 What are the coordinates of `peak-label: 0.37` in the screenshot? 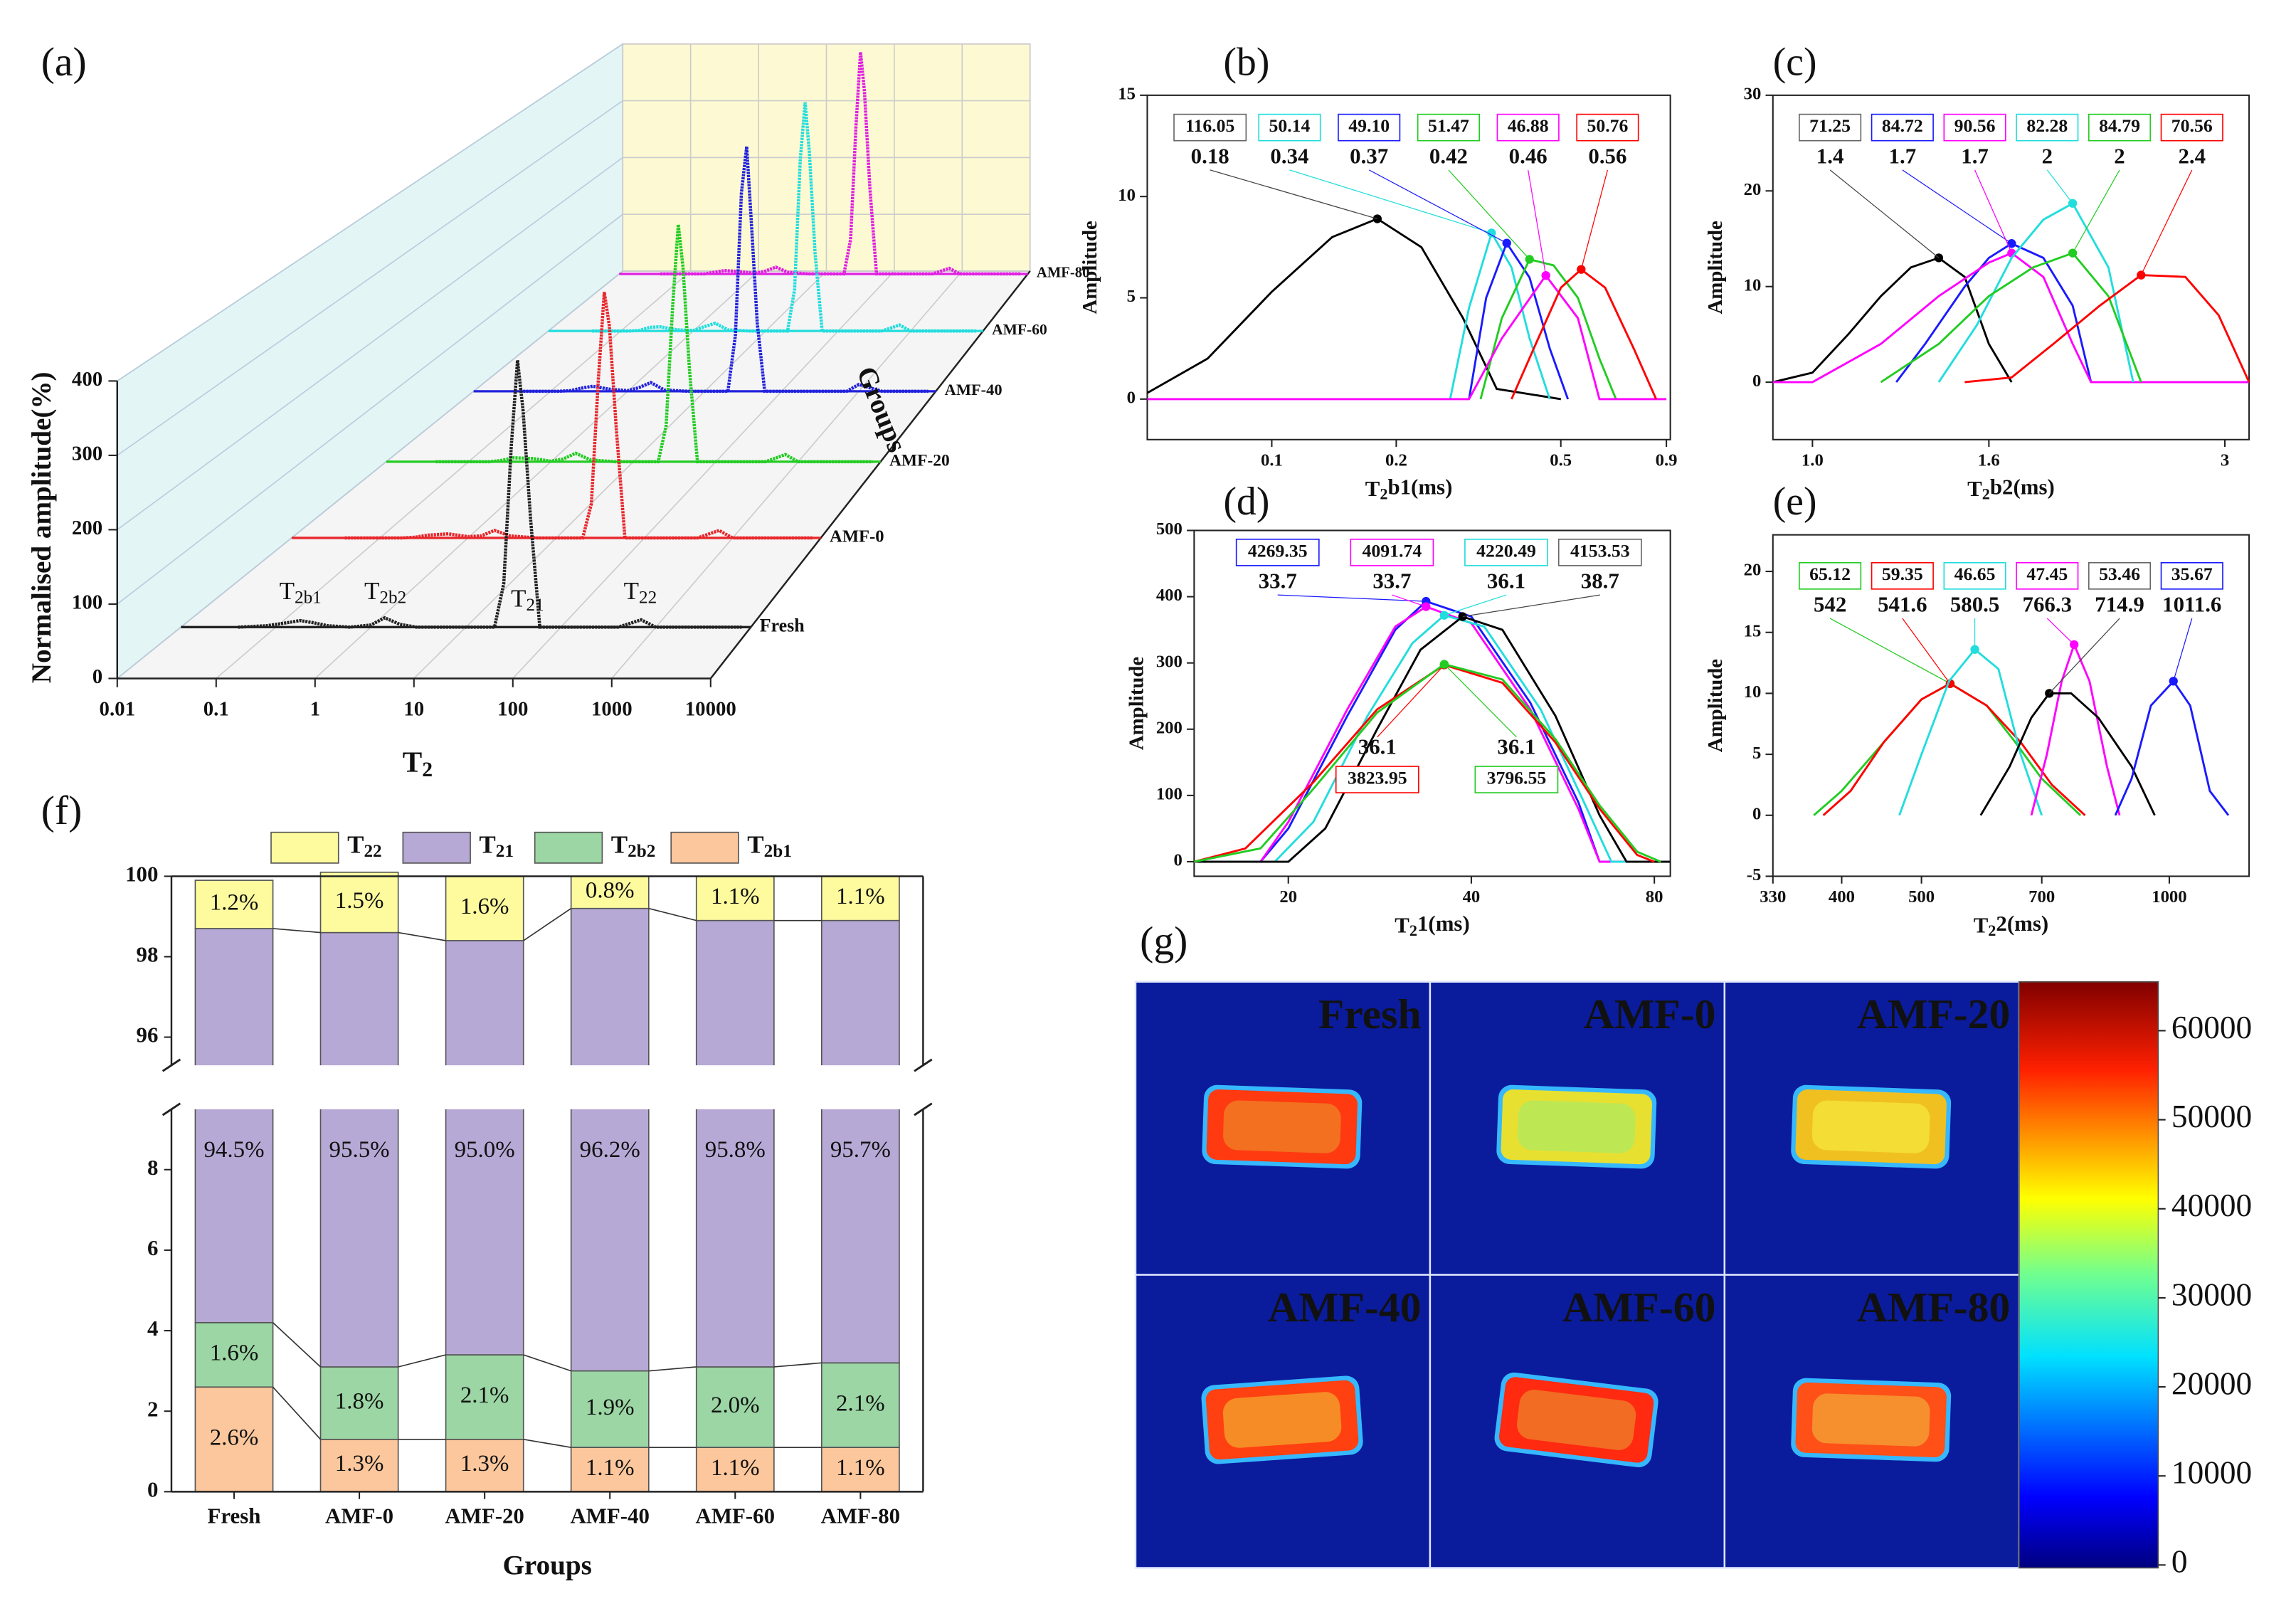 It's located at (1369, 155).